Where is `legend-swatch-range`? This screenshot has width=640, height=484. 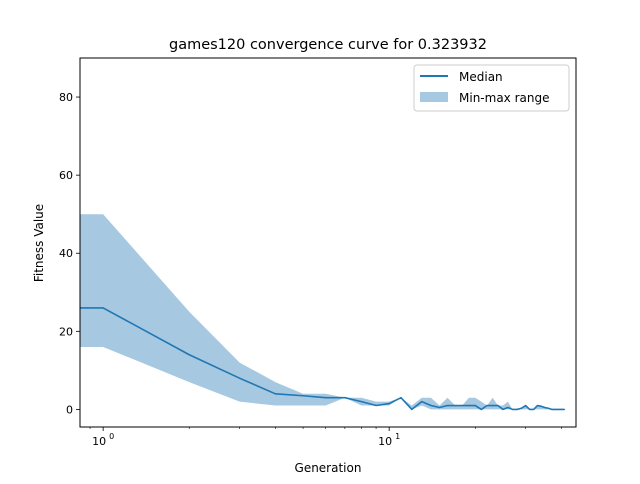 legend-swatch-range is located at coordinates (434, 97).